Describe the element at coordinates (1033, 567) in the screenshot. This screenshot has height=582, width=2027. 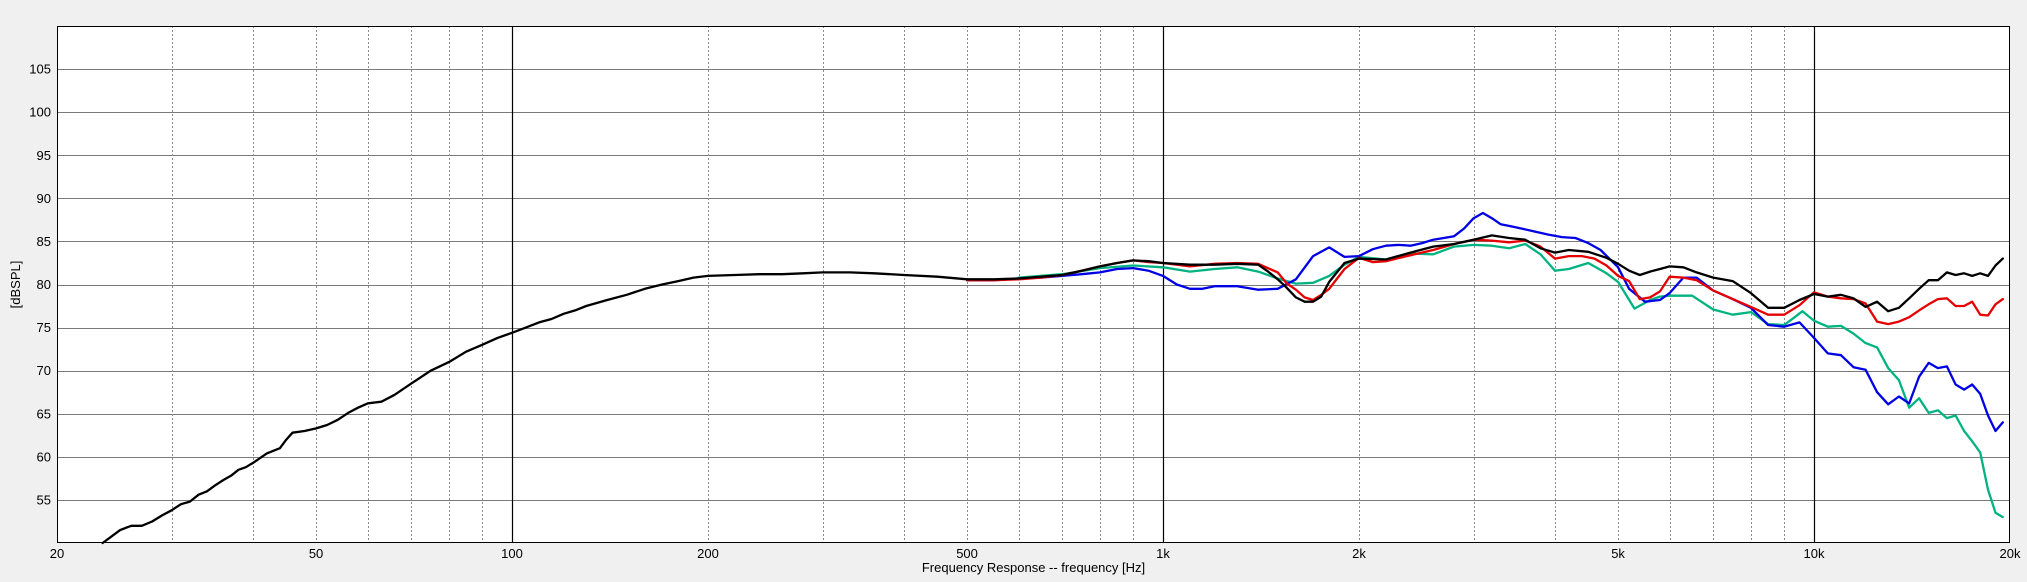
I see `x-axis-label: Frequency Response -- frequency [Hz]` at that location.